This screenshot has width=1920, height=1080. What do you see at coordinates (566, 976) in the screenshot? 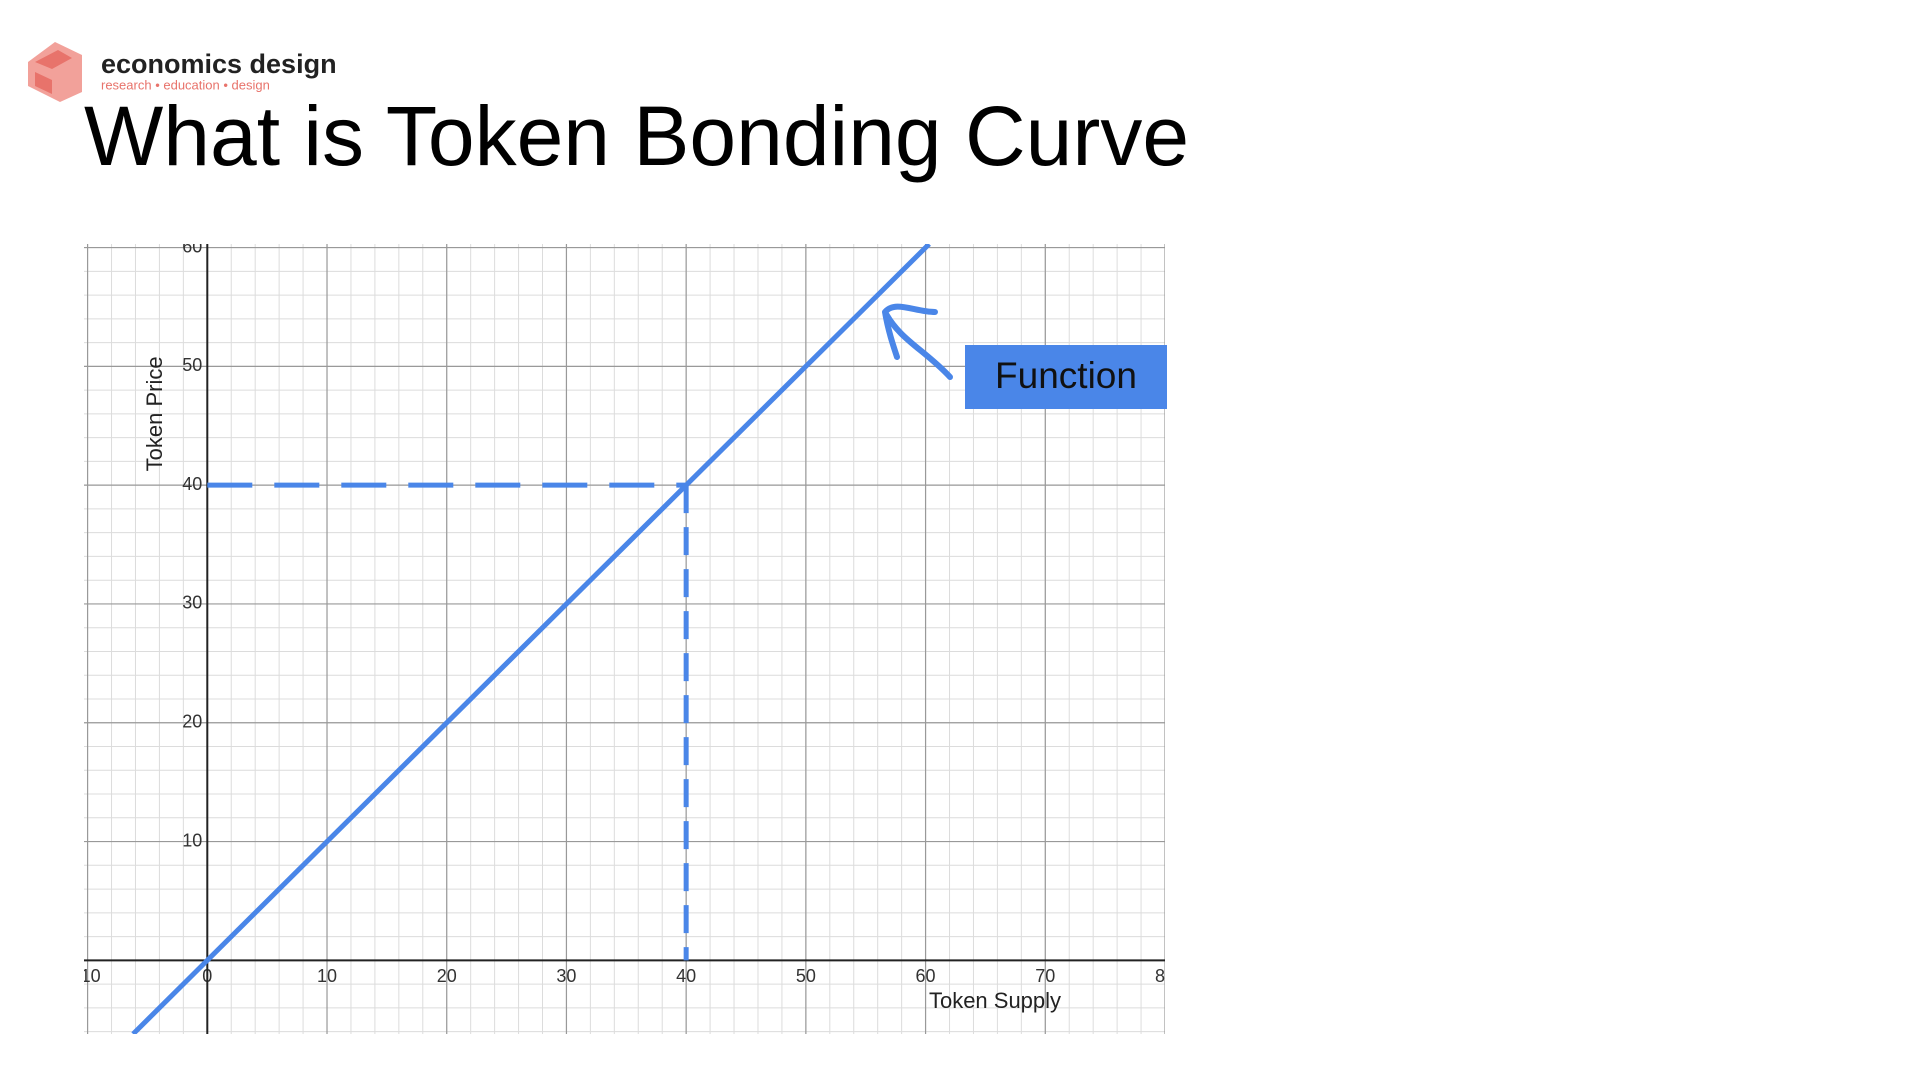
I see `x-tick-label: 30` at bounding box center [566, 976].